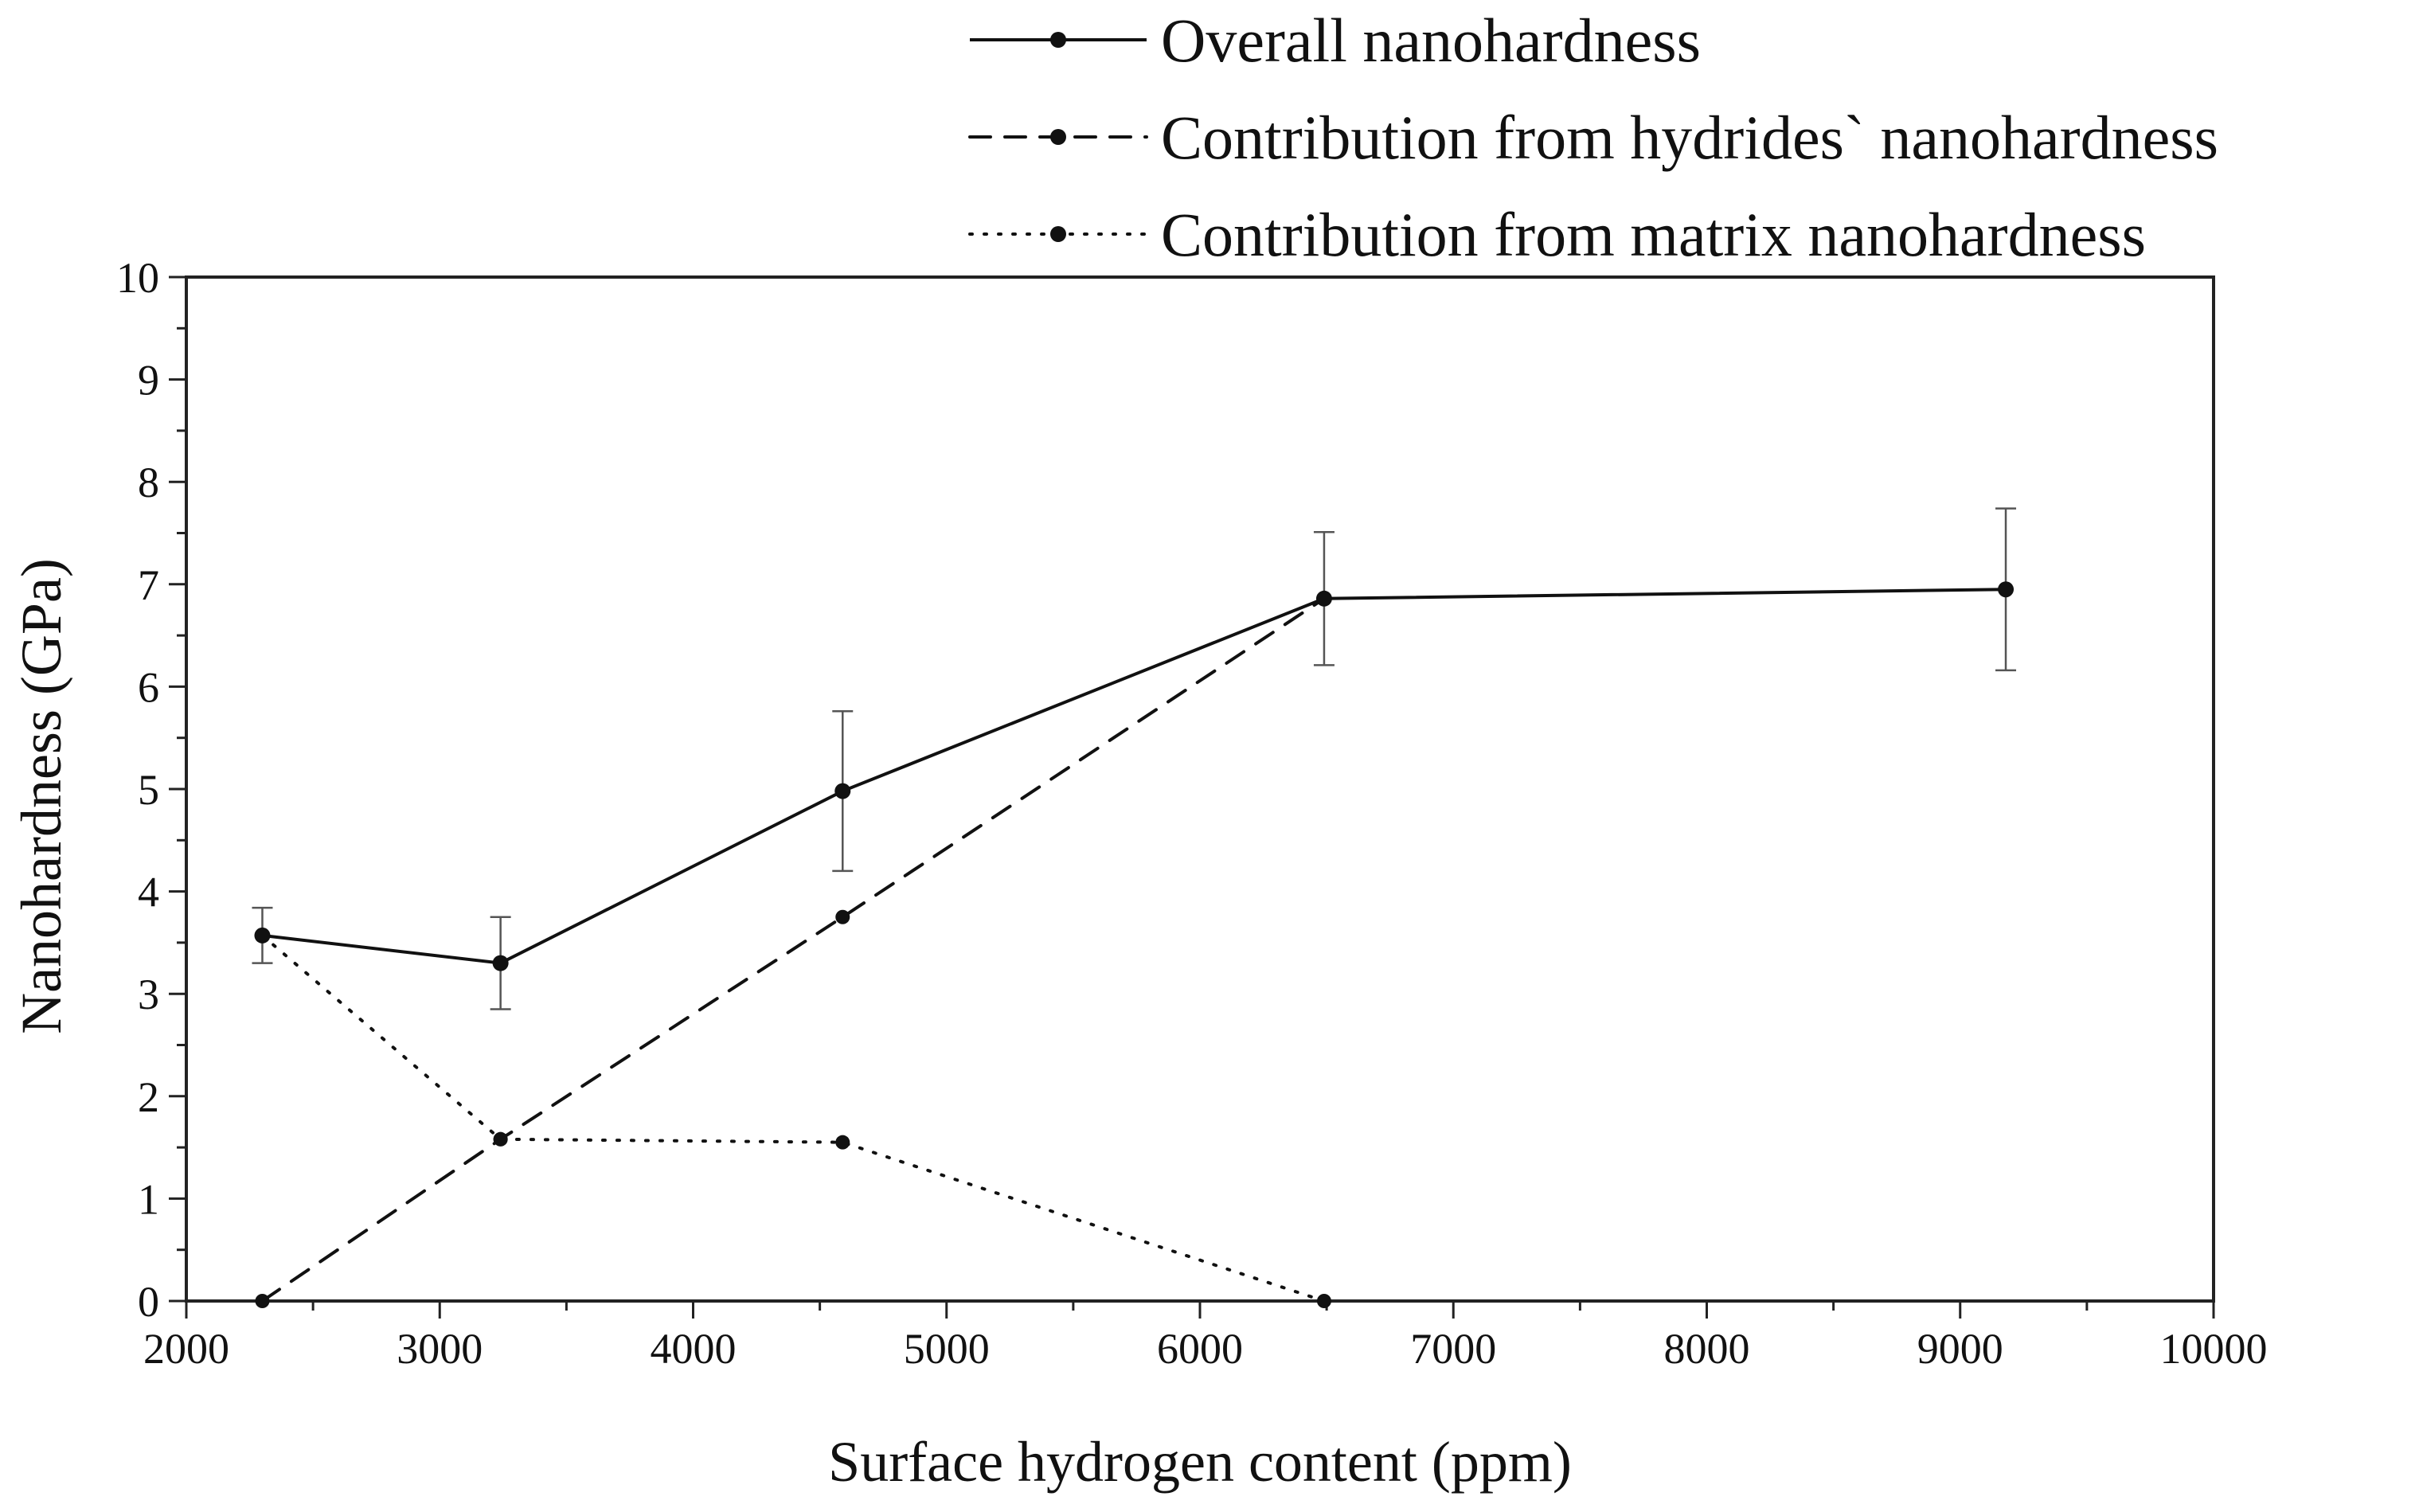  Describe the element at coordinates (148, 687) in the screenshot. I see `y-tick-label: 6` at that location.